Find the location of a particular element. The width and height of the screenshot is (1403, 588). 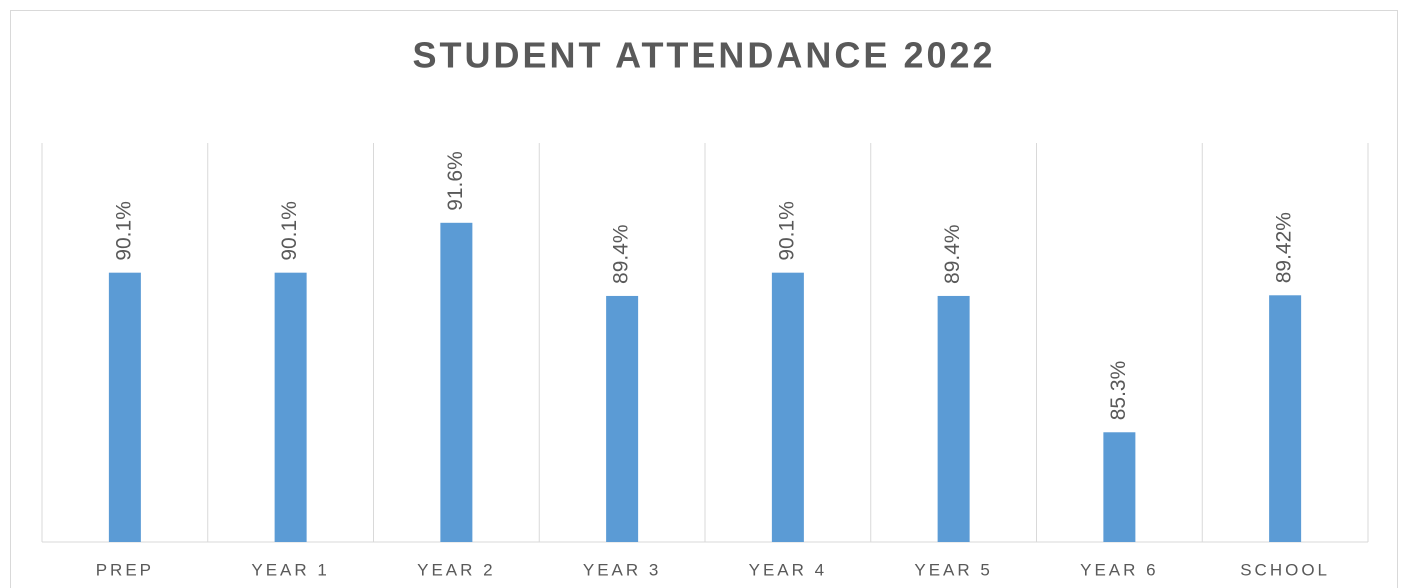

x-tick-label: YEAR 2 is located at coordinates (456, 569).